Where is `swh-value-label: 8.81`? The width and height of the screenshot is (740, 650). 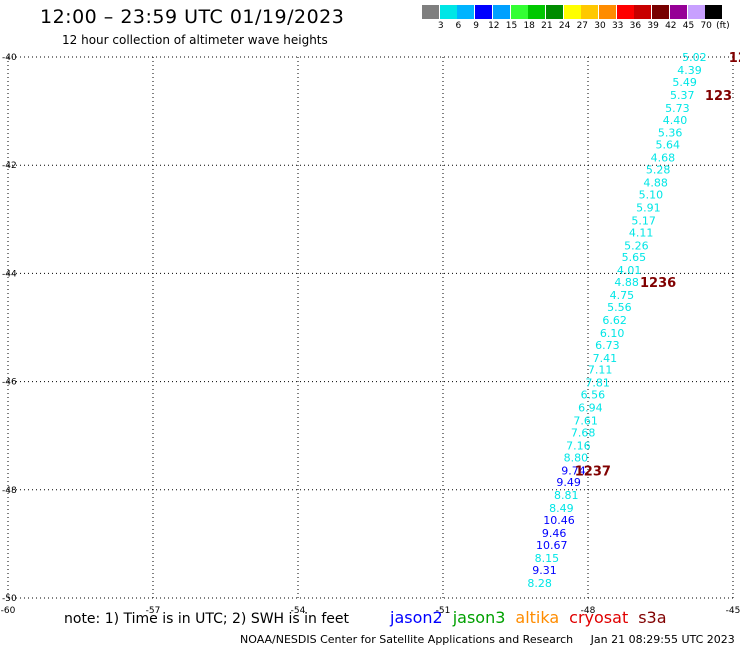 swh-value-label: 8.81 is located at coordinates (566, 495).